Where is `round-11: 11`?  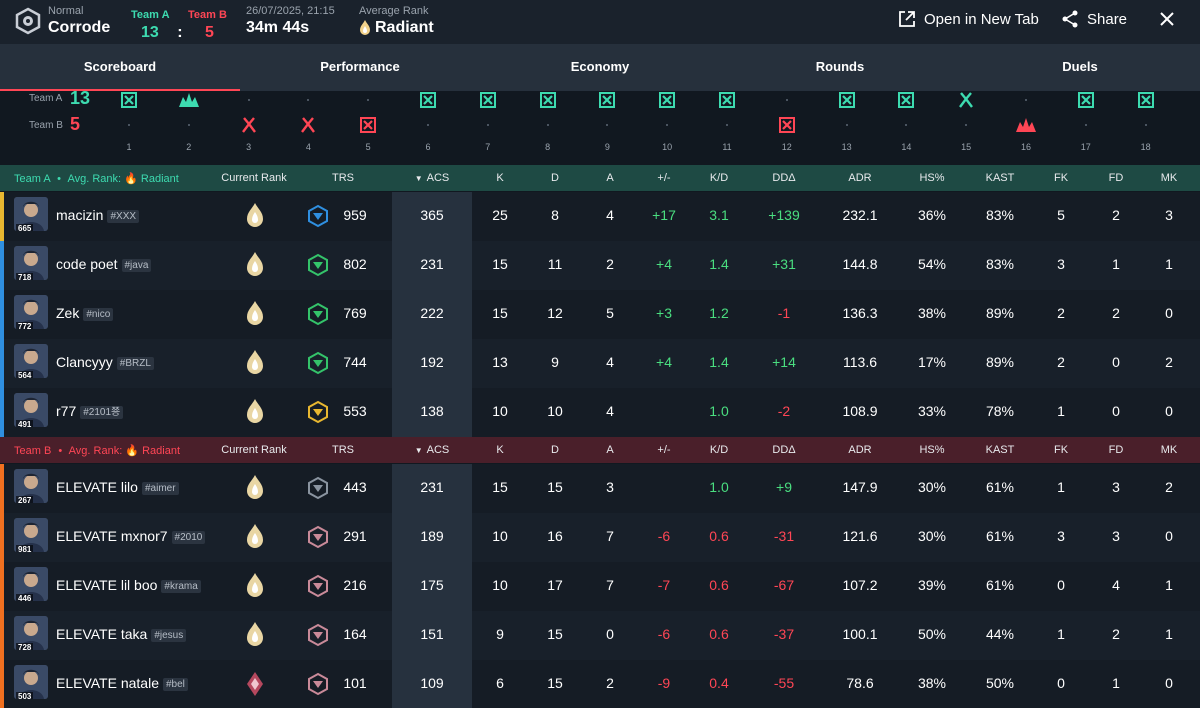 round-11: 11 is located at coordinates (727, 127).